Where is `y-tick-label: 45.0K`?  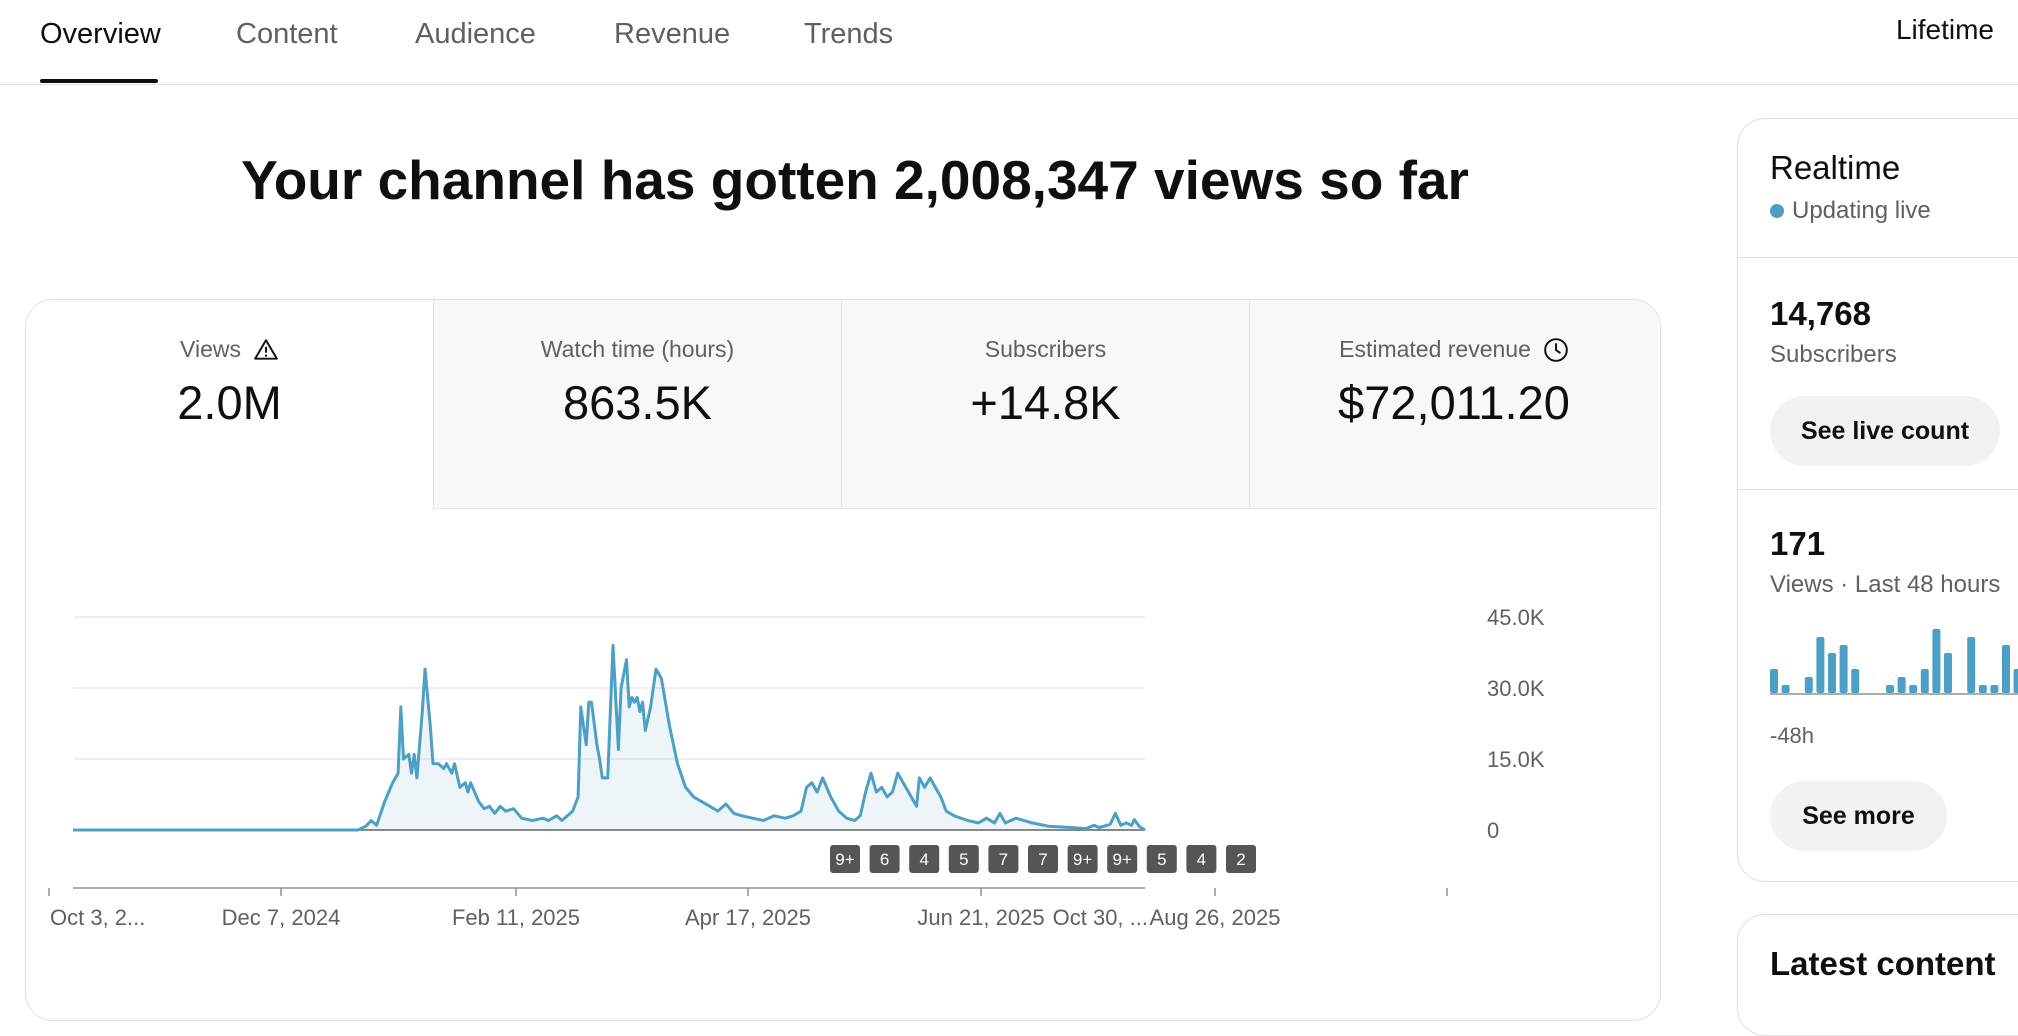 y-tick-label: 45.0K is located at coordinates (1516, 617).